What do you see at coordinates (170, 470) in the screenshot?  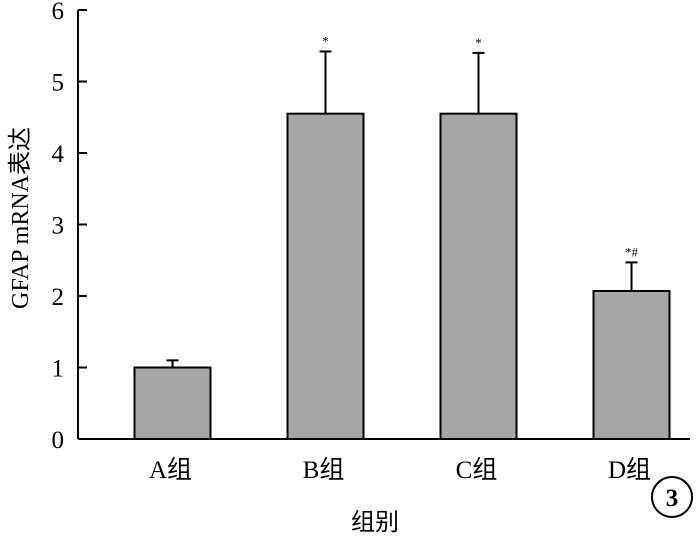 I see `x-tick-label: A组` at bounding box center [170, 470].